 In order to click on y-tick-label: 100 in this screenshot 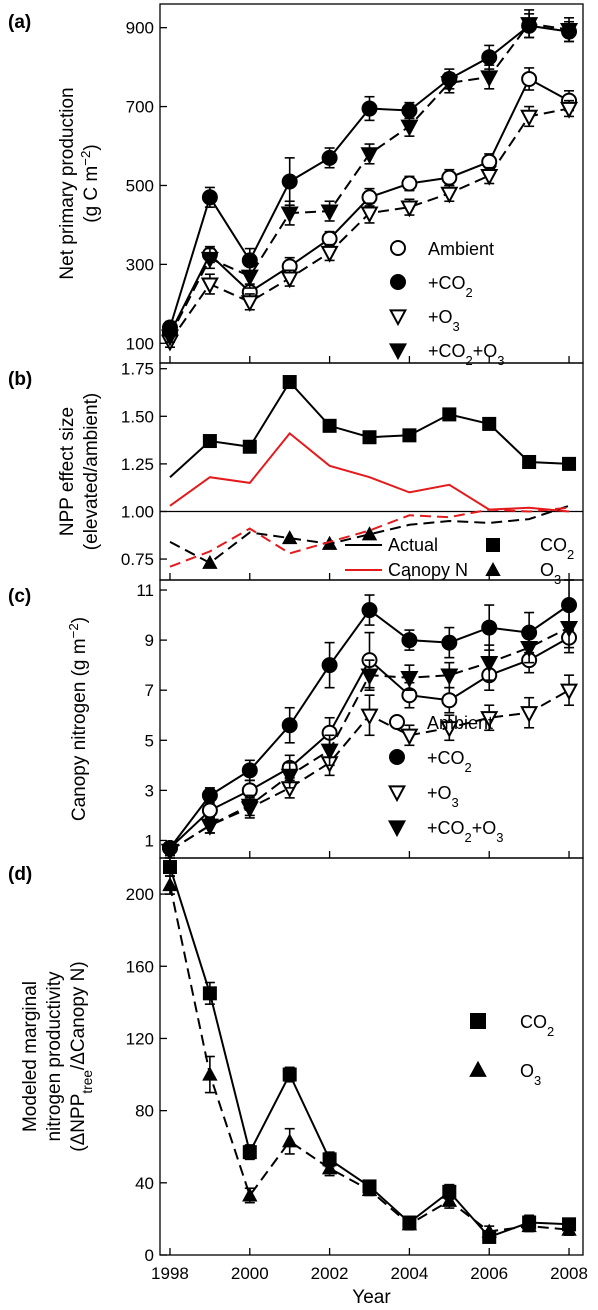, I will do `click(140, 343)`.